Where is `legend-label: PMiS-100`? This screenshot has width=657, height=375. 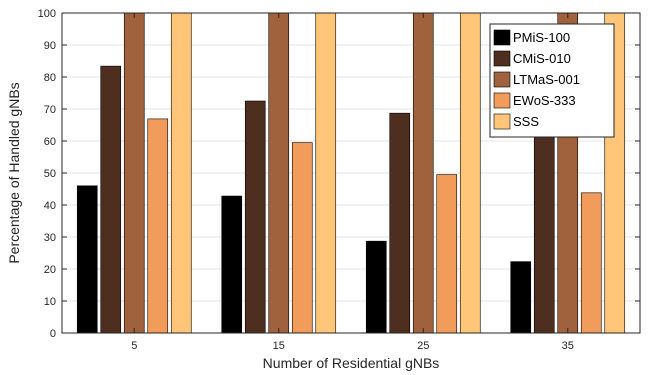
legend-label: PMiS-100 is located at coordinates (541, 37).